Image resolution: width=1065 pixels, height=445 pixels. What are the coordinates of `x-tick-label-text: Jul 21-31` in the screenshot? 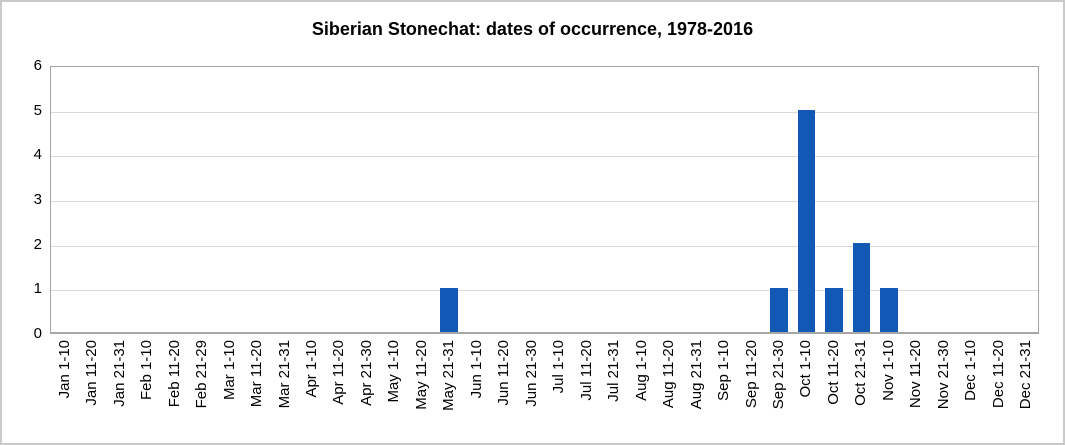 It's located at (614, 371).